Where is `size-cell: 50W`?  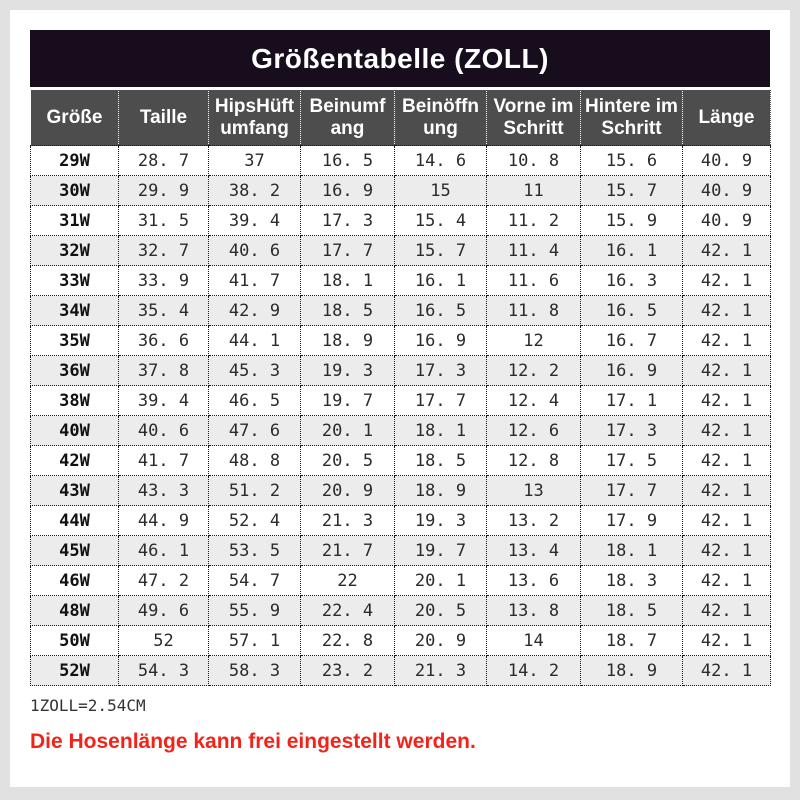 size-cell: 50W is located at coordinates (74, 640).